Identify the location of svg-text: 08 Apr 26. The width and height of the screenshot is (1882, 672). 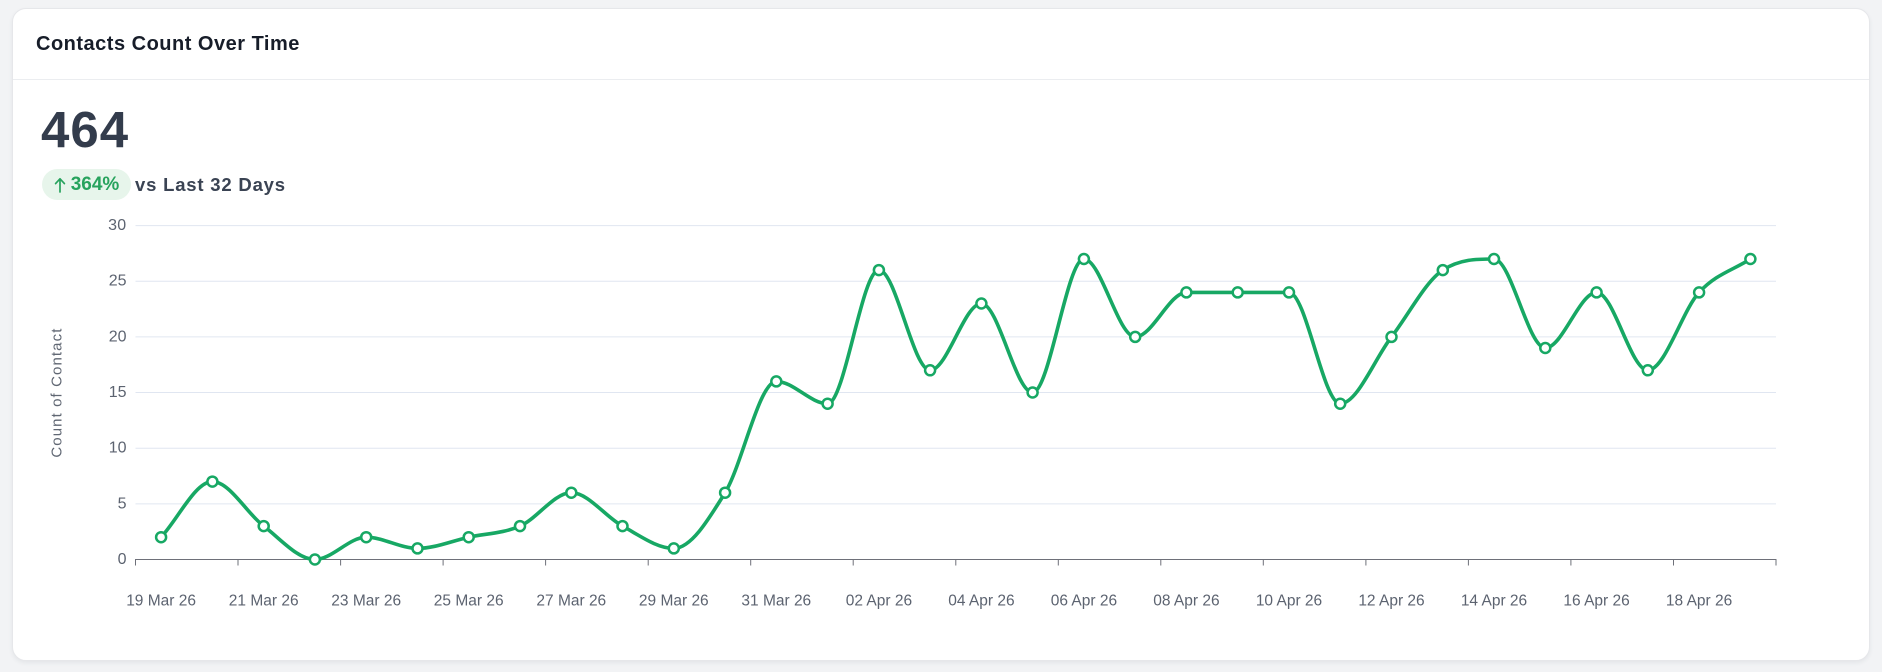
(1186, 601).